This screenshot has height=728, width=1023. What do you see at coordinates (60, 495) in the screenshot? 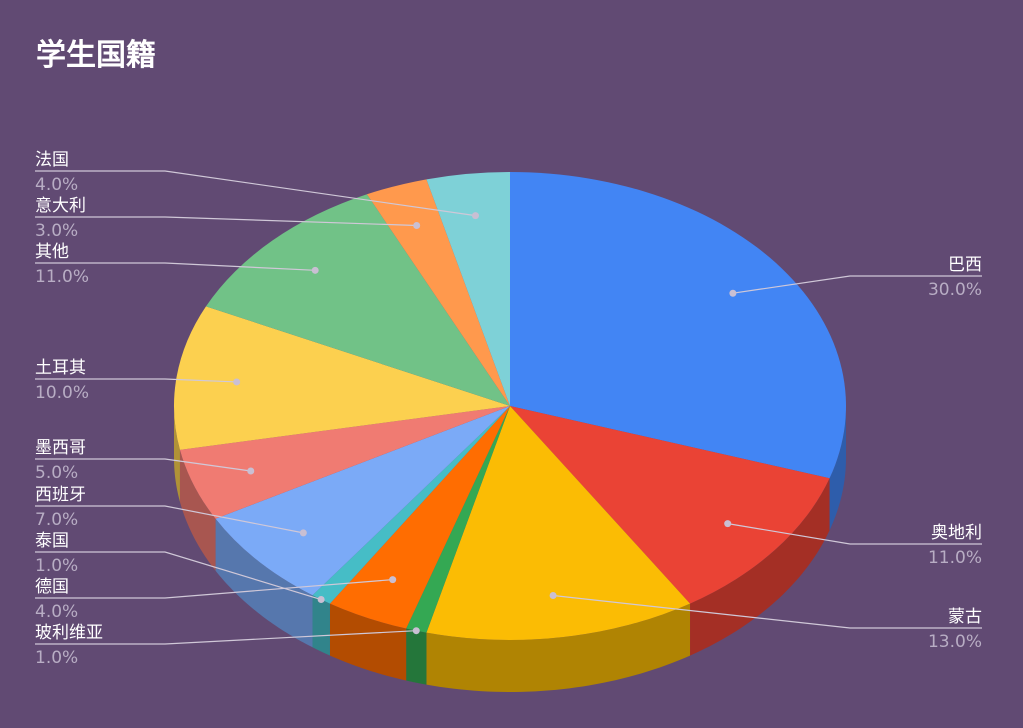
I see `slice-label: 西班牙` at bounding box center [60, 495].